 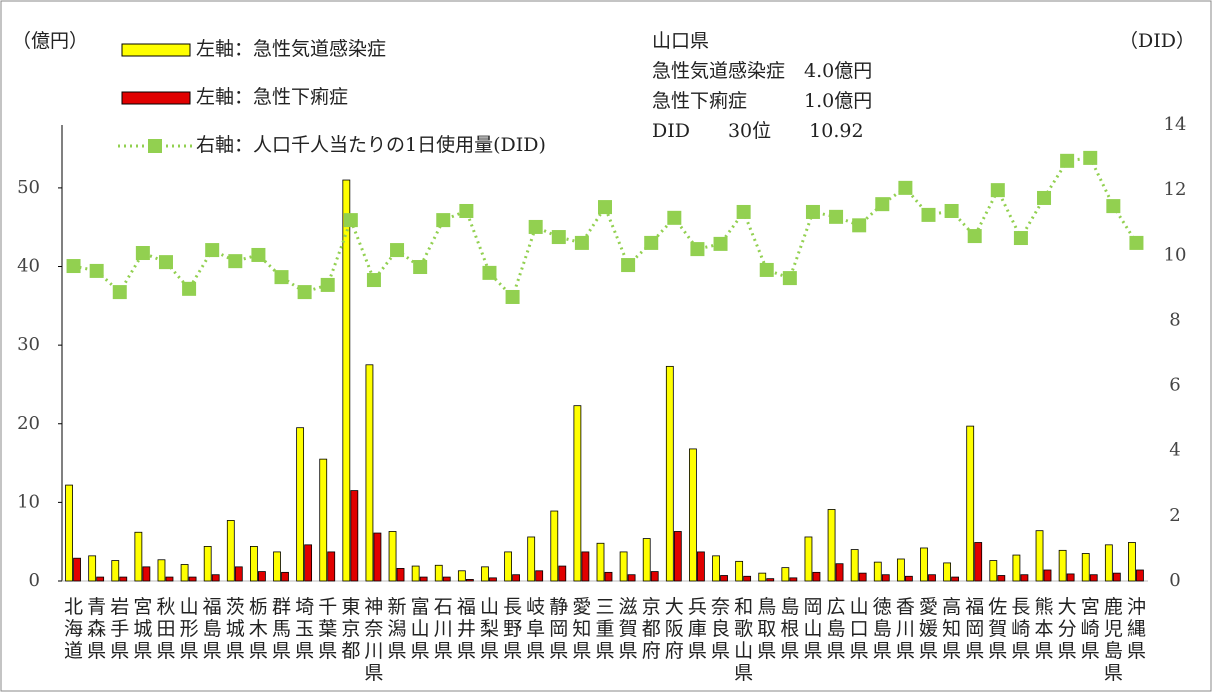 What do you see at coordinates (974, 629) in the screenshot?
I see `x-tick-label: 福岡県` at bounding box center [974, 629].